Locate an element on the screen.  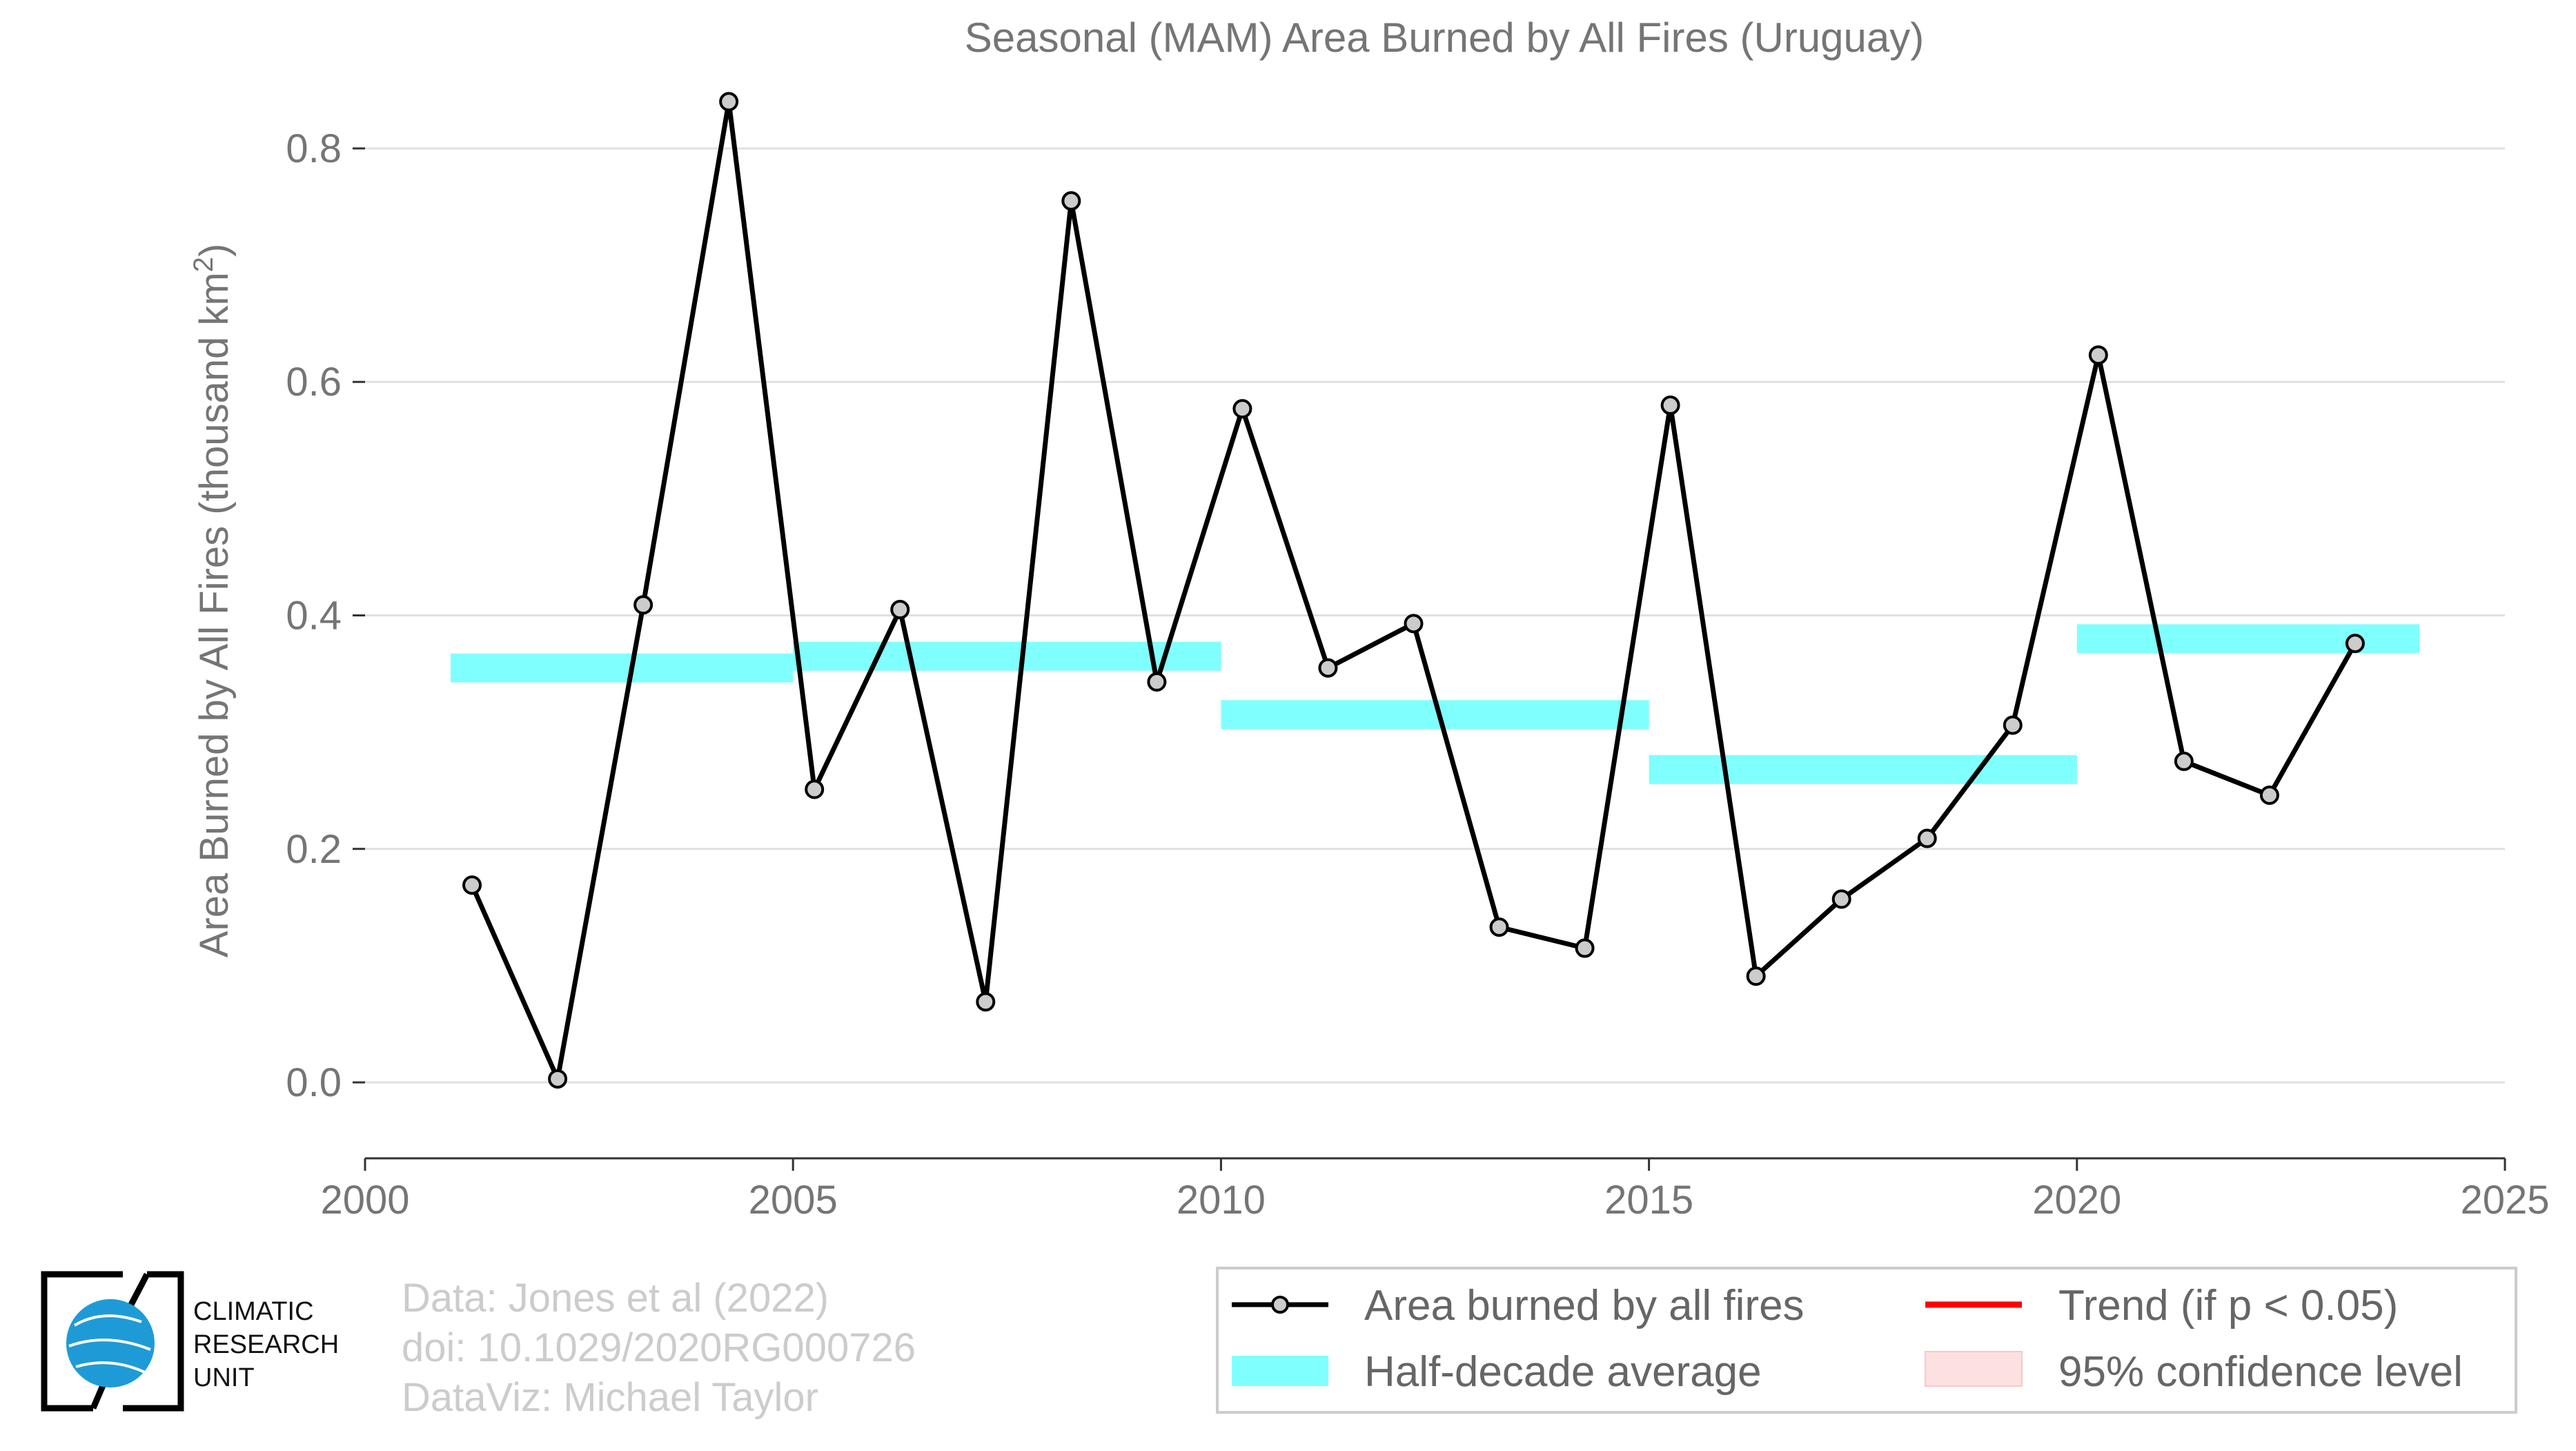
y-tick-label: 0.4 is located at coordinates (314, 616).